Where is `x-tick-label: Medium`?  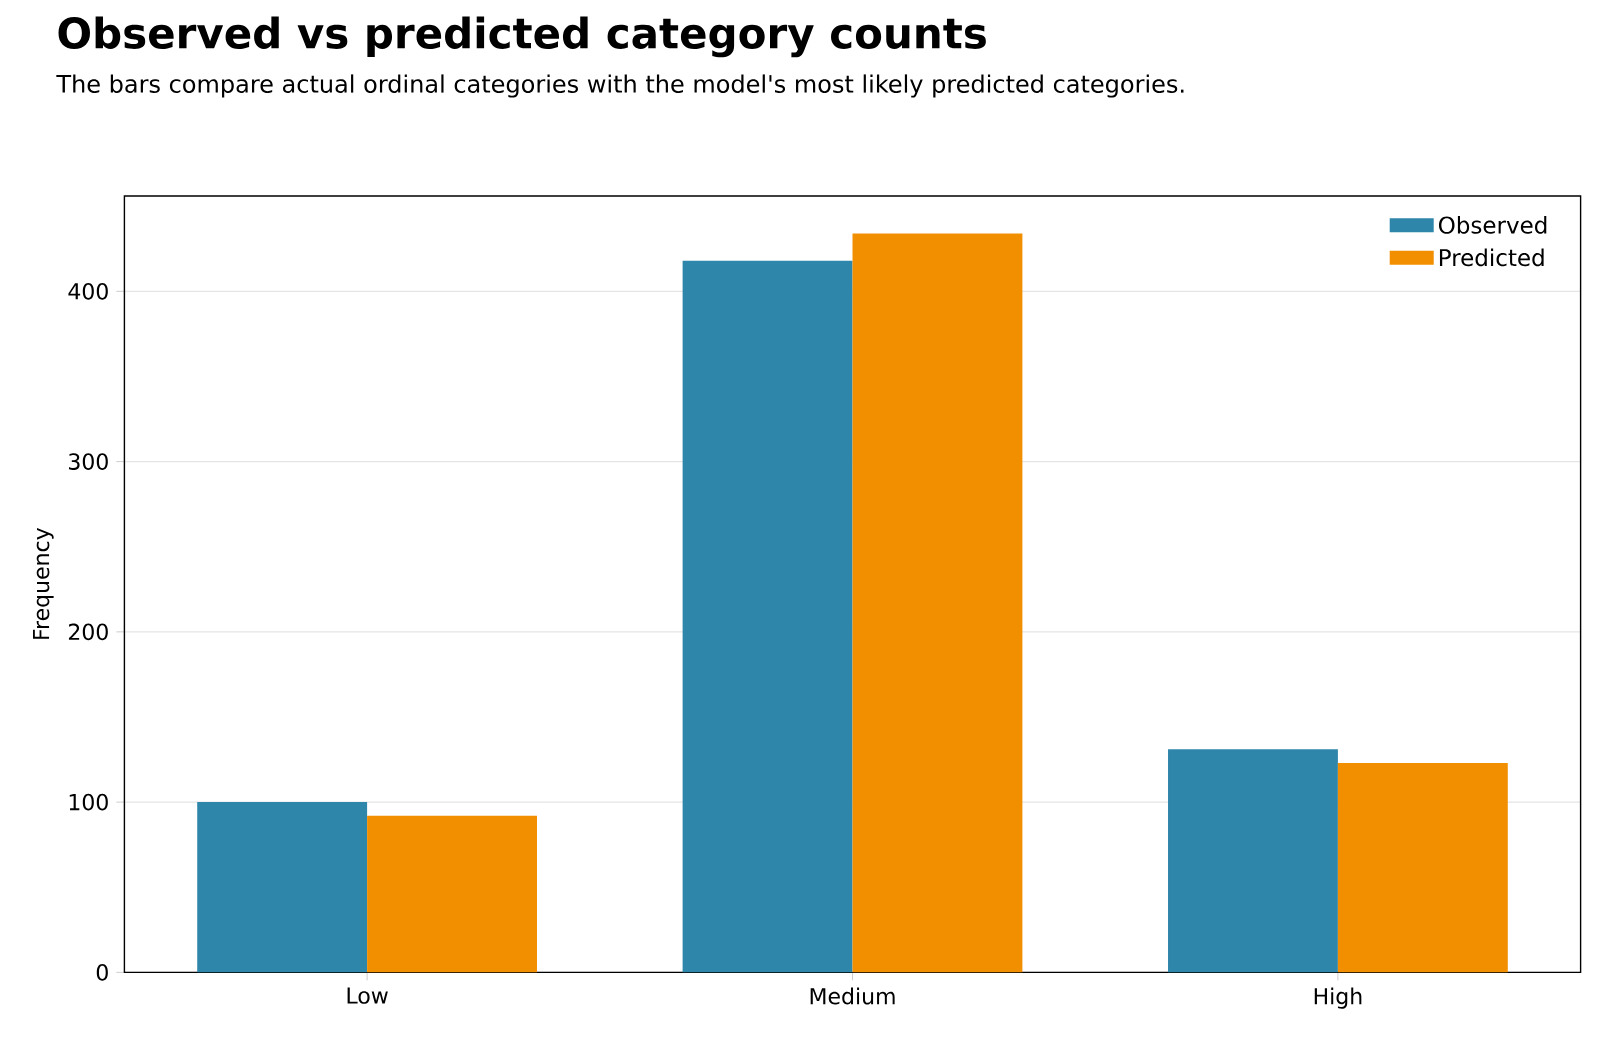 x-tick-label: Medium is located at coordinates (852, 996).